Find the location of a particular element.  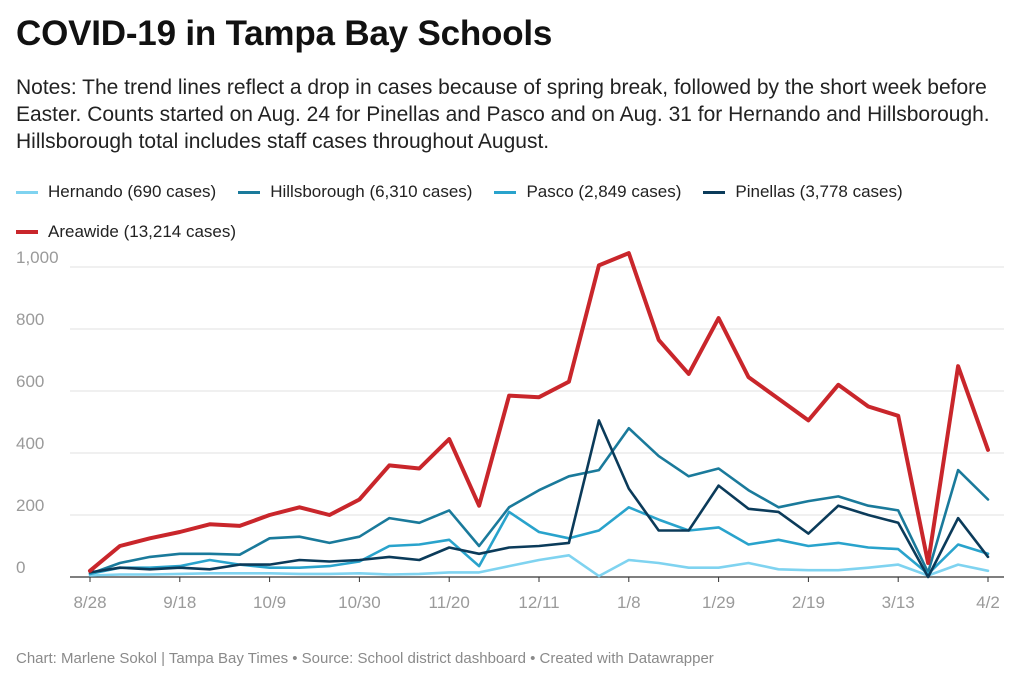

x-tick-label: 3/13 is located at coordinates (898, 602).